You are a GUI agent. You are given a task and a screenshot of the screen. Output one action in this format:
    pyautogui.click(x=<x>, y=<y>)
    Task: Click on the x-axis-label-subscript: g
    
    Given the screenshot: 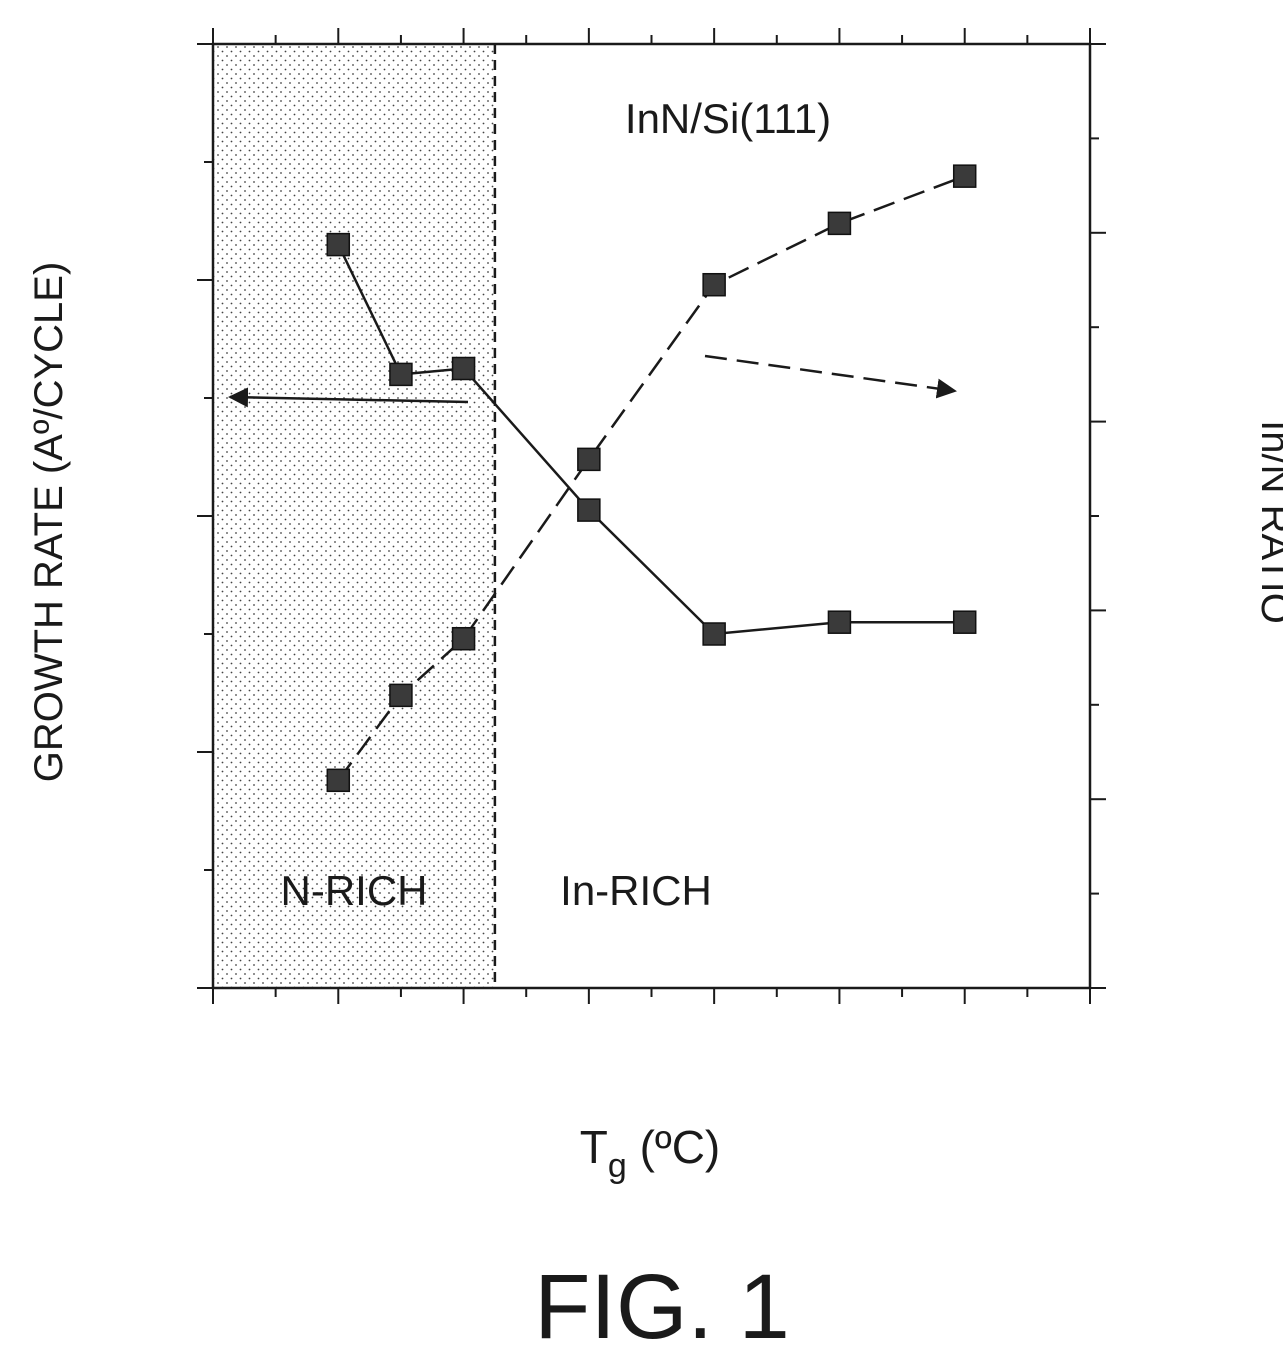 What is the action you would take?
    pyautogui.click(x=617, y=1166)
    